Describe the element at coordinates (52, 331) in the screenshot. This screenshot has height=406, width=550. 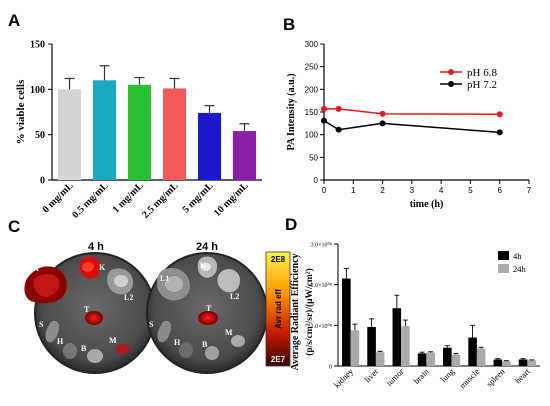
I see `organ-spleen-4h` at that location.